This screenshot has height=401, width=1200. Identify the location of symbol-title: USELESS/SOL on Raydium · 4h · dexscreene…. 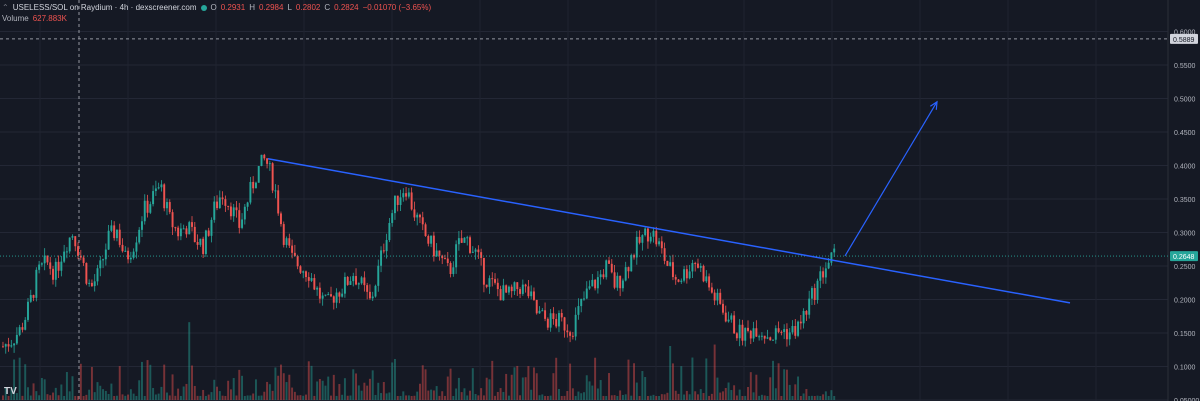
(104, 7).